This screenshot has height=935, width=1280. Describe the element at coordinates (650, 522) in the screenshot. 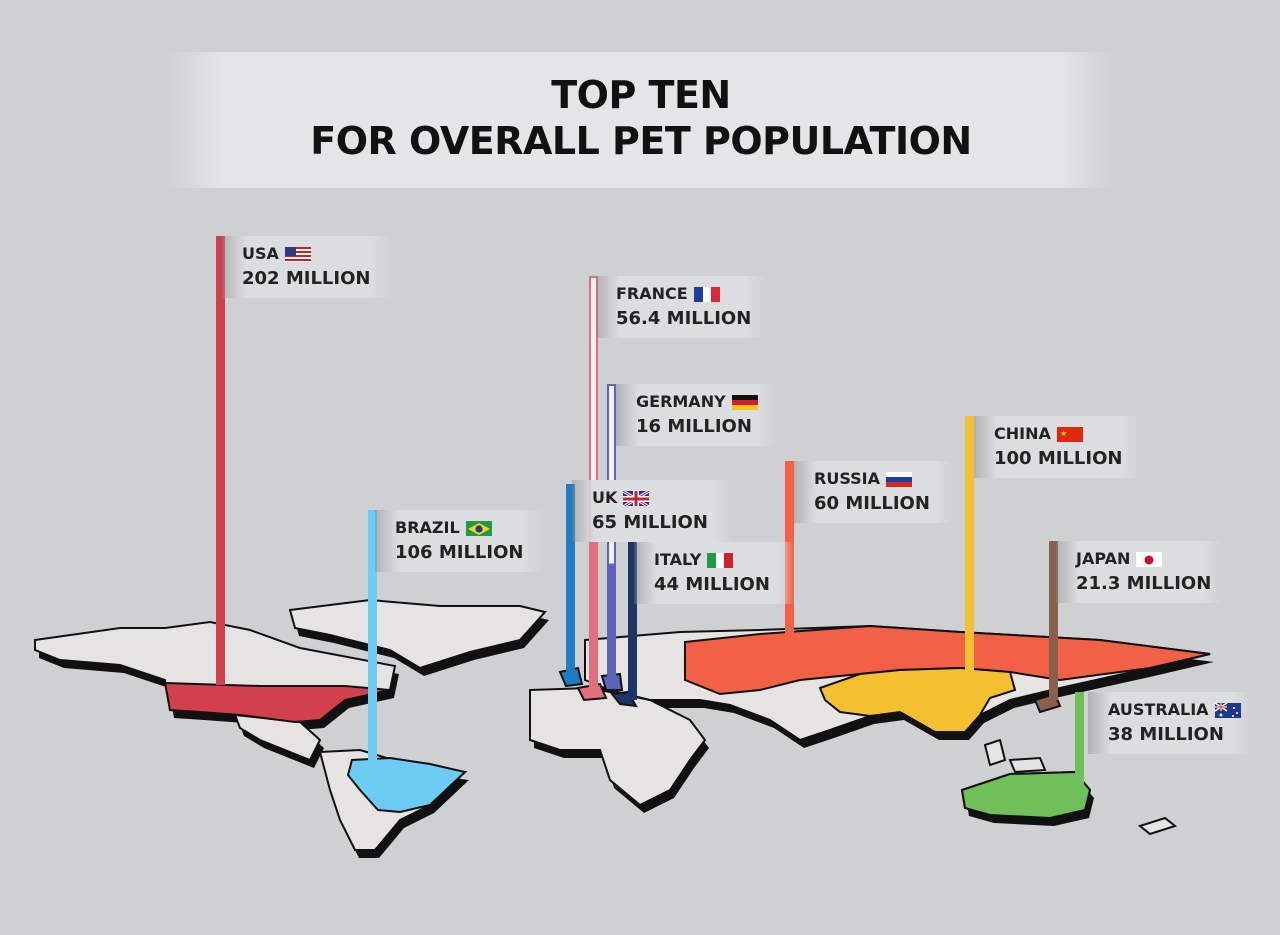

I see `uk-value: 65 MILLION` at that location.